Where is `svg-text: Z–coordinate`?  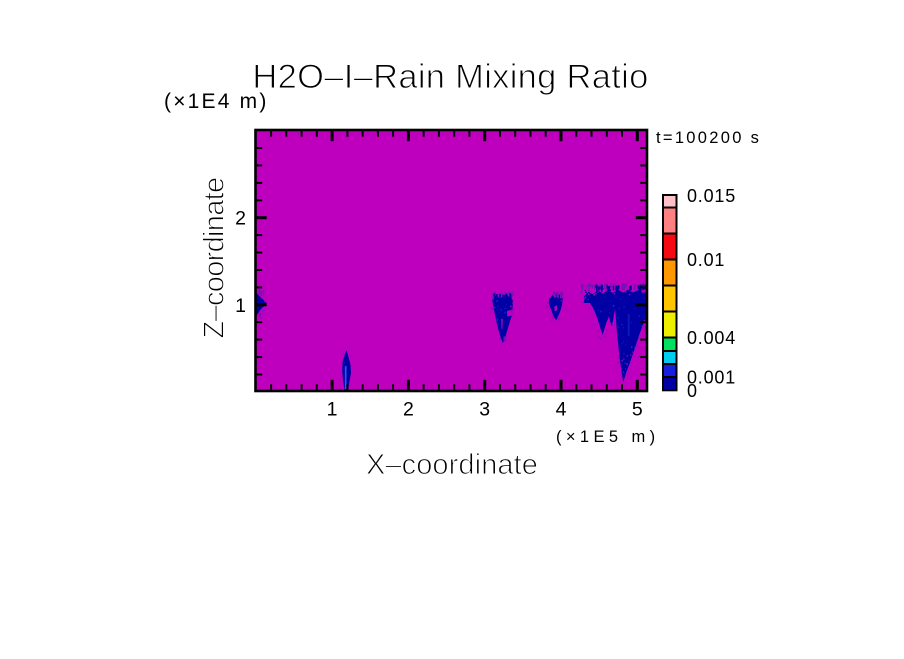
svg-text: Z–coordinate is located at coordinates (215, 258).